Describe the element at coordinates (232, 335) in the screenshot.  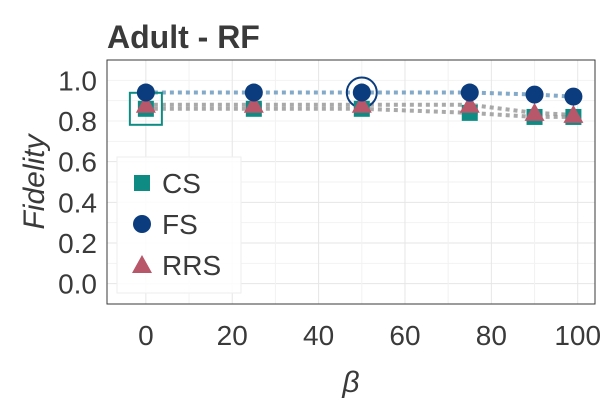
I see `x-tick-label: 20` at that location.